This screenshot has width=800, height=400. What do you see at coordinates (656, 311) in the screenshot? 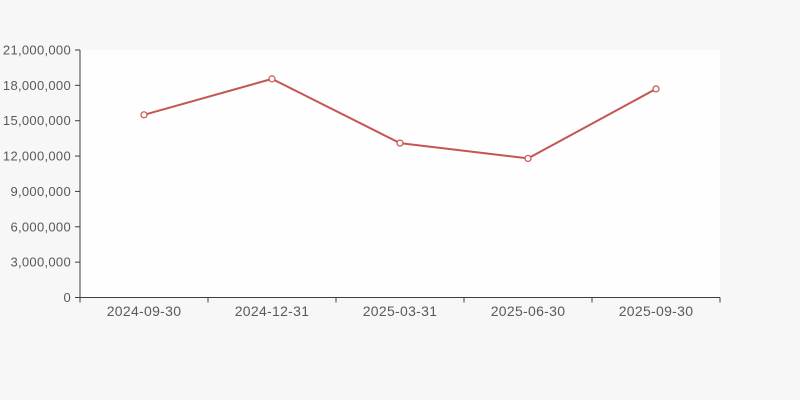
I see `x-tick-label: 2025-09-30` at bounding box center [656, 311].